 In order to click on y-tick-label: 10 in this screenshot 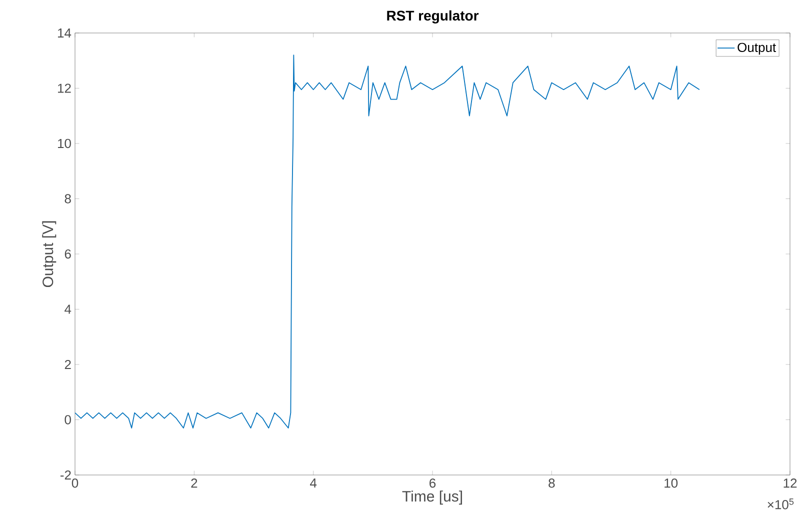, I will do `click(64, 143)`.